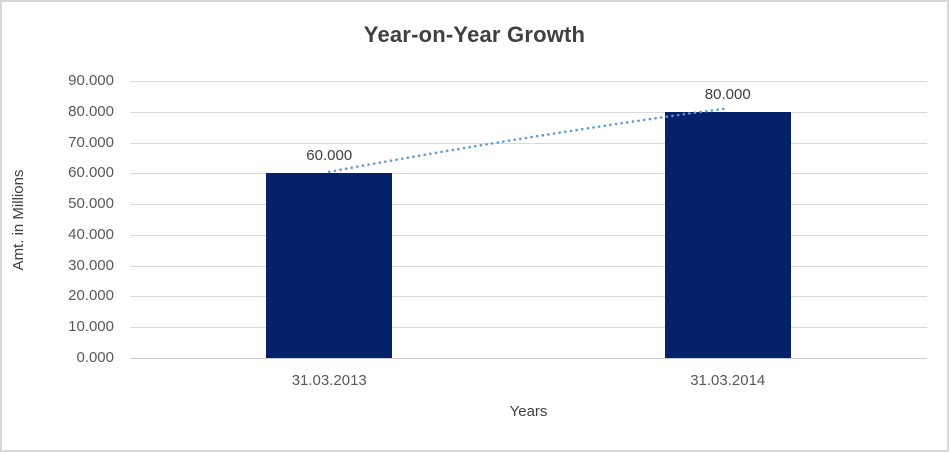  Describe the element at coordinates (528, 411) in the screenshot. I see `x-axis-title: Years` at that location.